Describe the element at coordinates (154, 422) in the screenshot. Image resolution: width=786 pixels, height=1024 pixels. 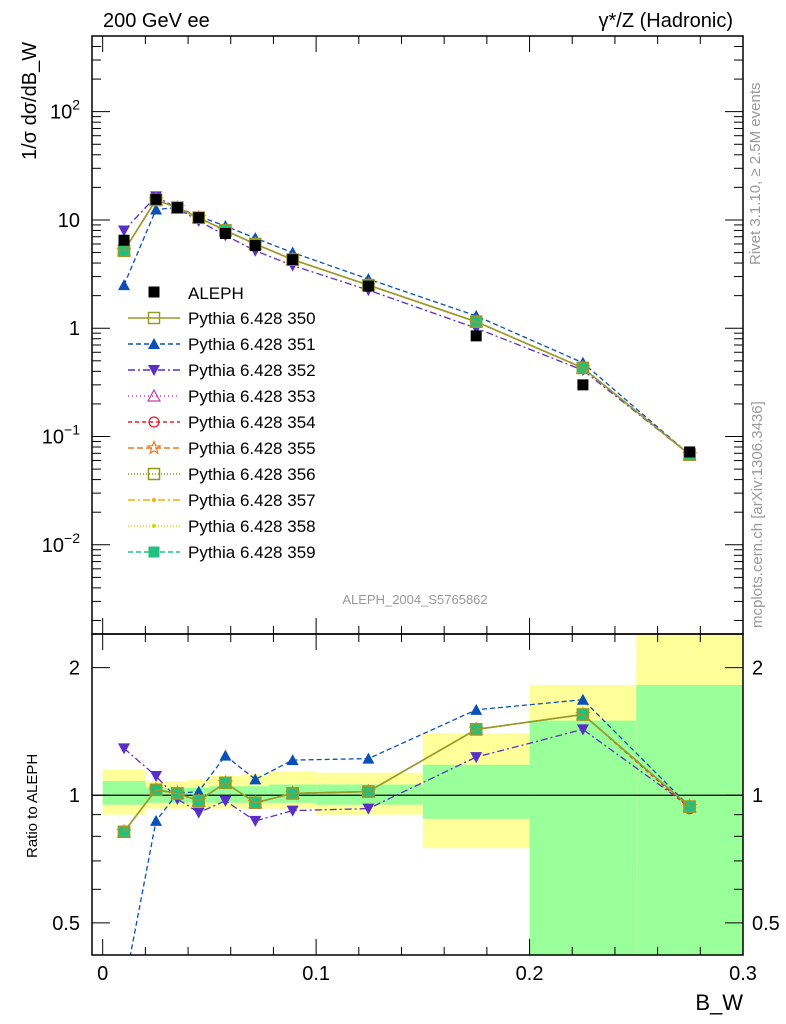
I see `legend-marker-s354` at that location.